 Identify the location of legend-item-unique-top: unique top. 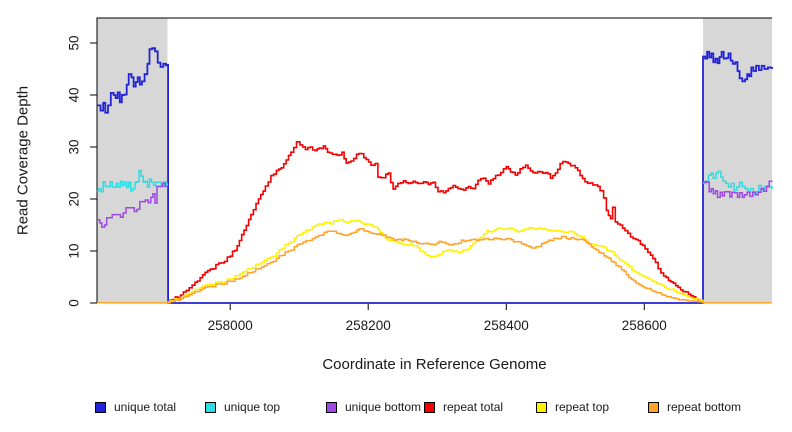
(242, 407).